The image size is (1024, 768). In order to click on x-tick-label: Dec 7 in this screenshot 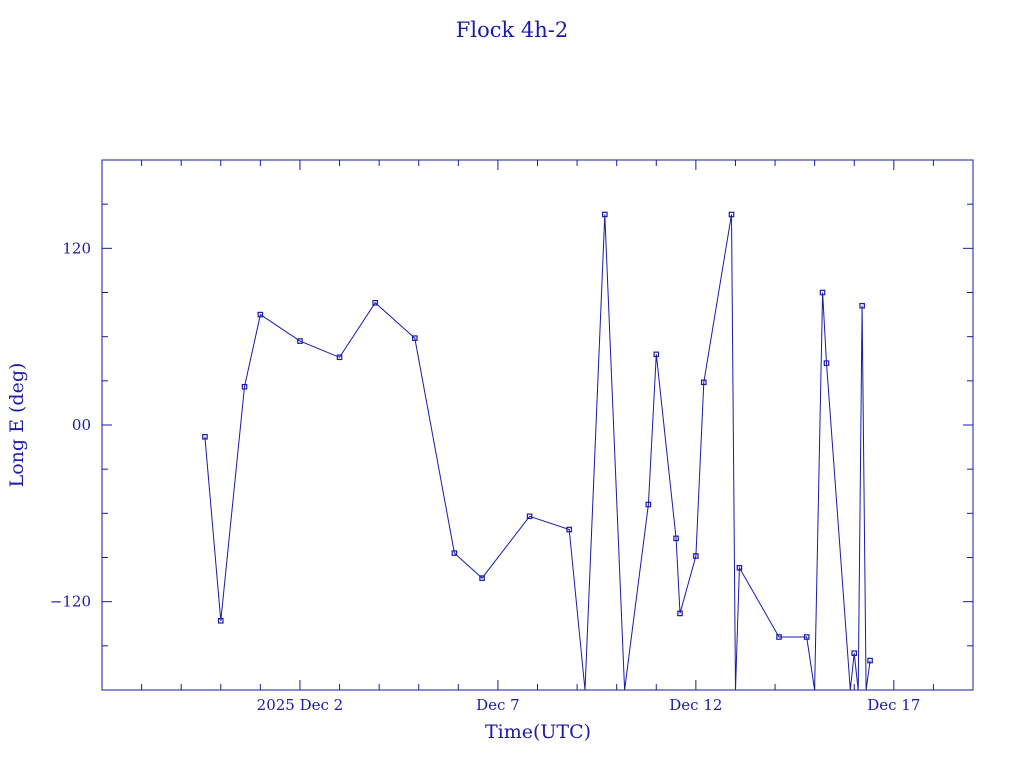, I will do `click(498, 705)`.